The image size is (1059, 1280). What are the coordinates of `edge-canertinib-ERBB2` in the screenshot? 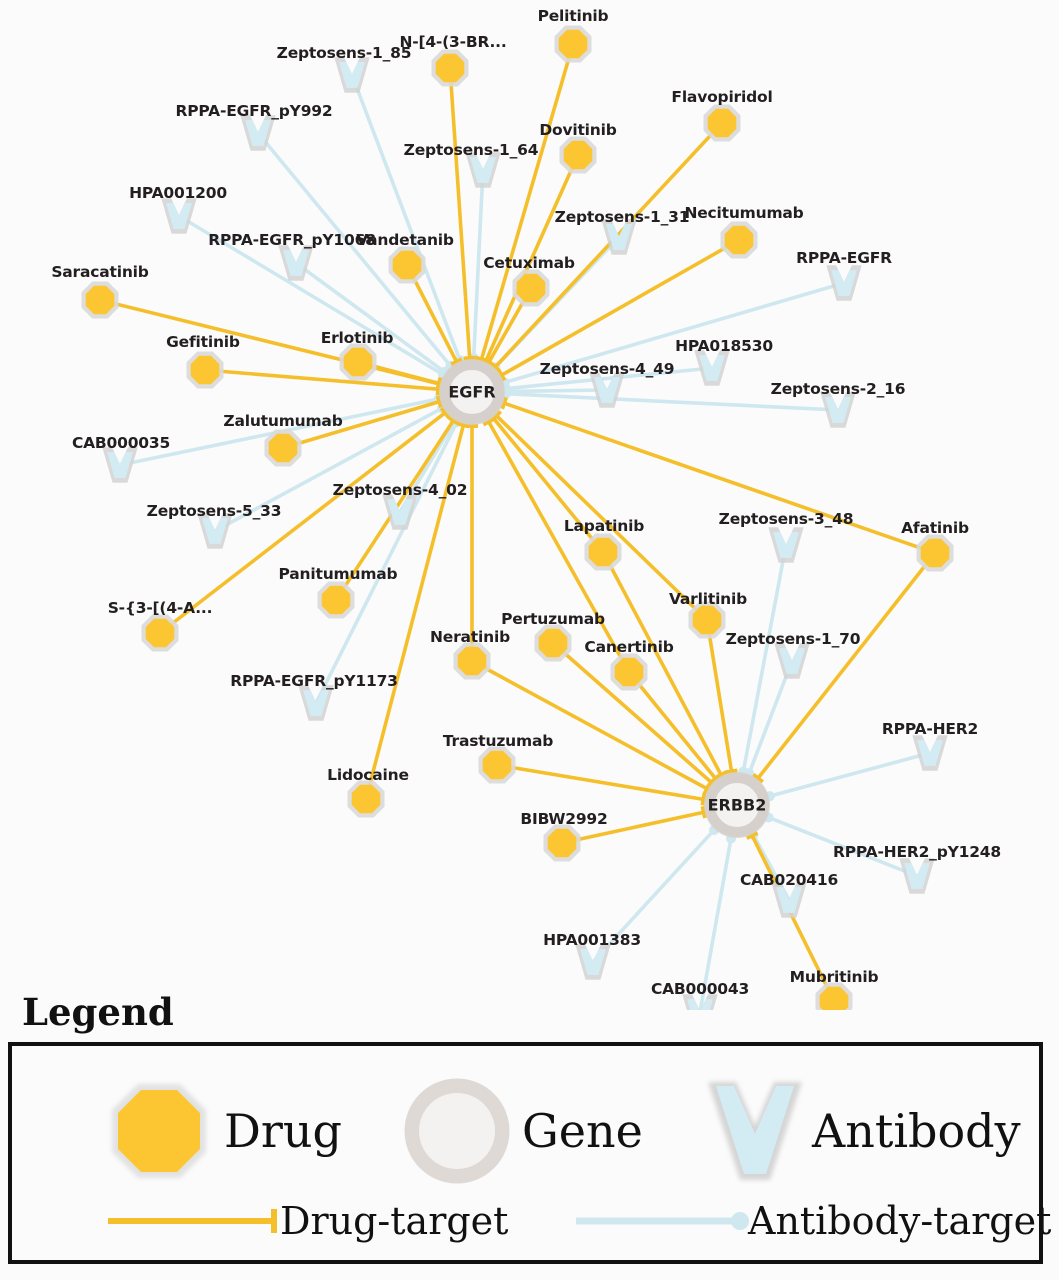 It's located at (672, 725).